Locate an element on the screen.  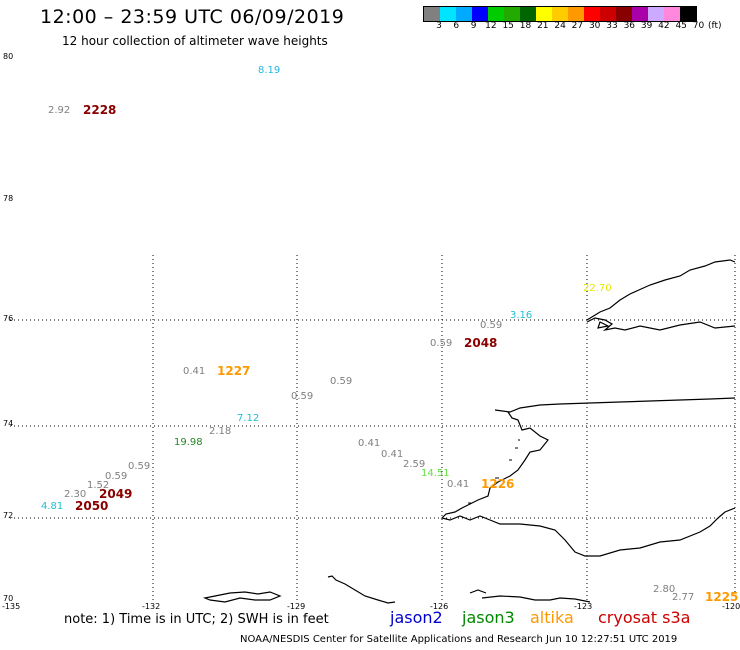
satellite-name: jason2 is located at coordinates (416, 617).